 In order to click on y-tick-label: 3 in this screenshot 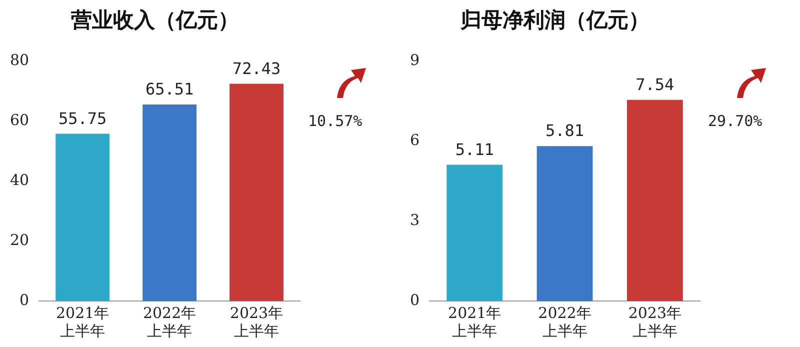, I will do `click(415, 219)`.